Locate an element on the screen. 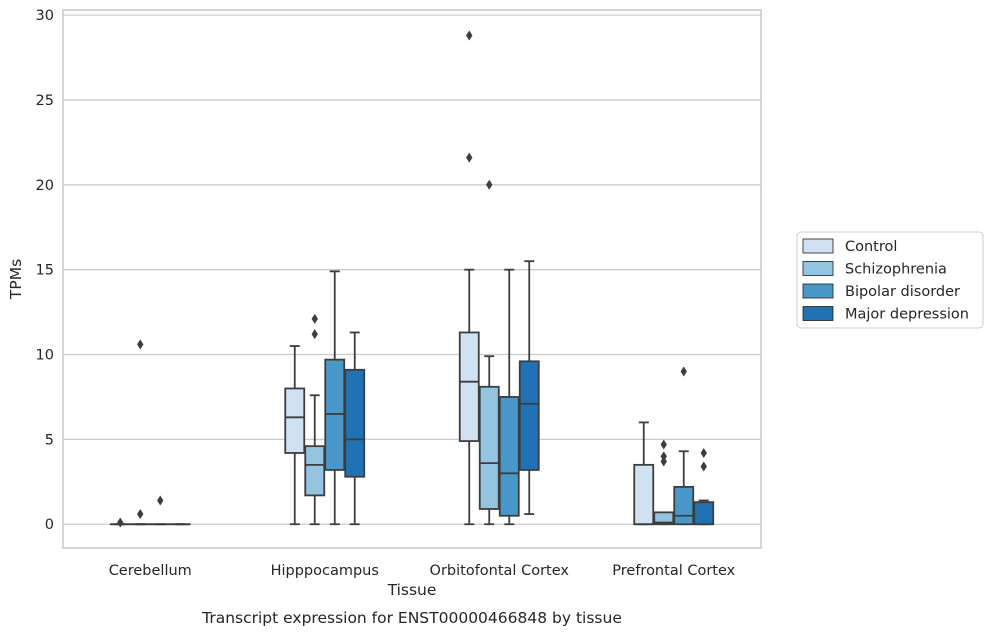 The width and height of the screenshot is (993, 635). legend-item: Bipolar disorder is located at coordinates (881, 291).